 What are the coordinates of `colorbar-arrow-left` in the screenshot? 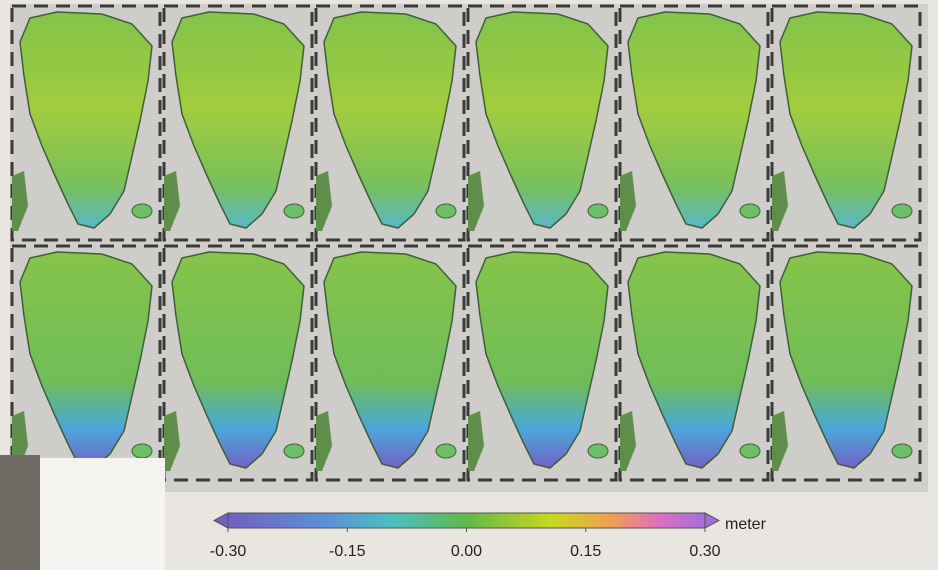 It's located at (220, 520).